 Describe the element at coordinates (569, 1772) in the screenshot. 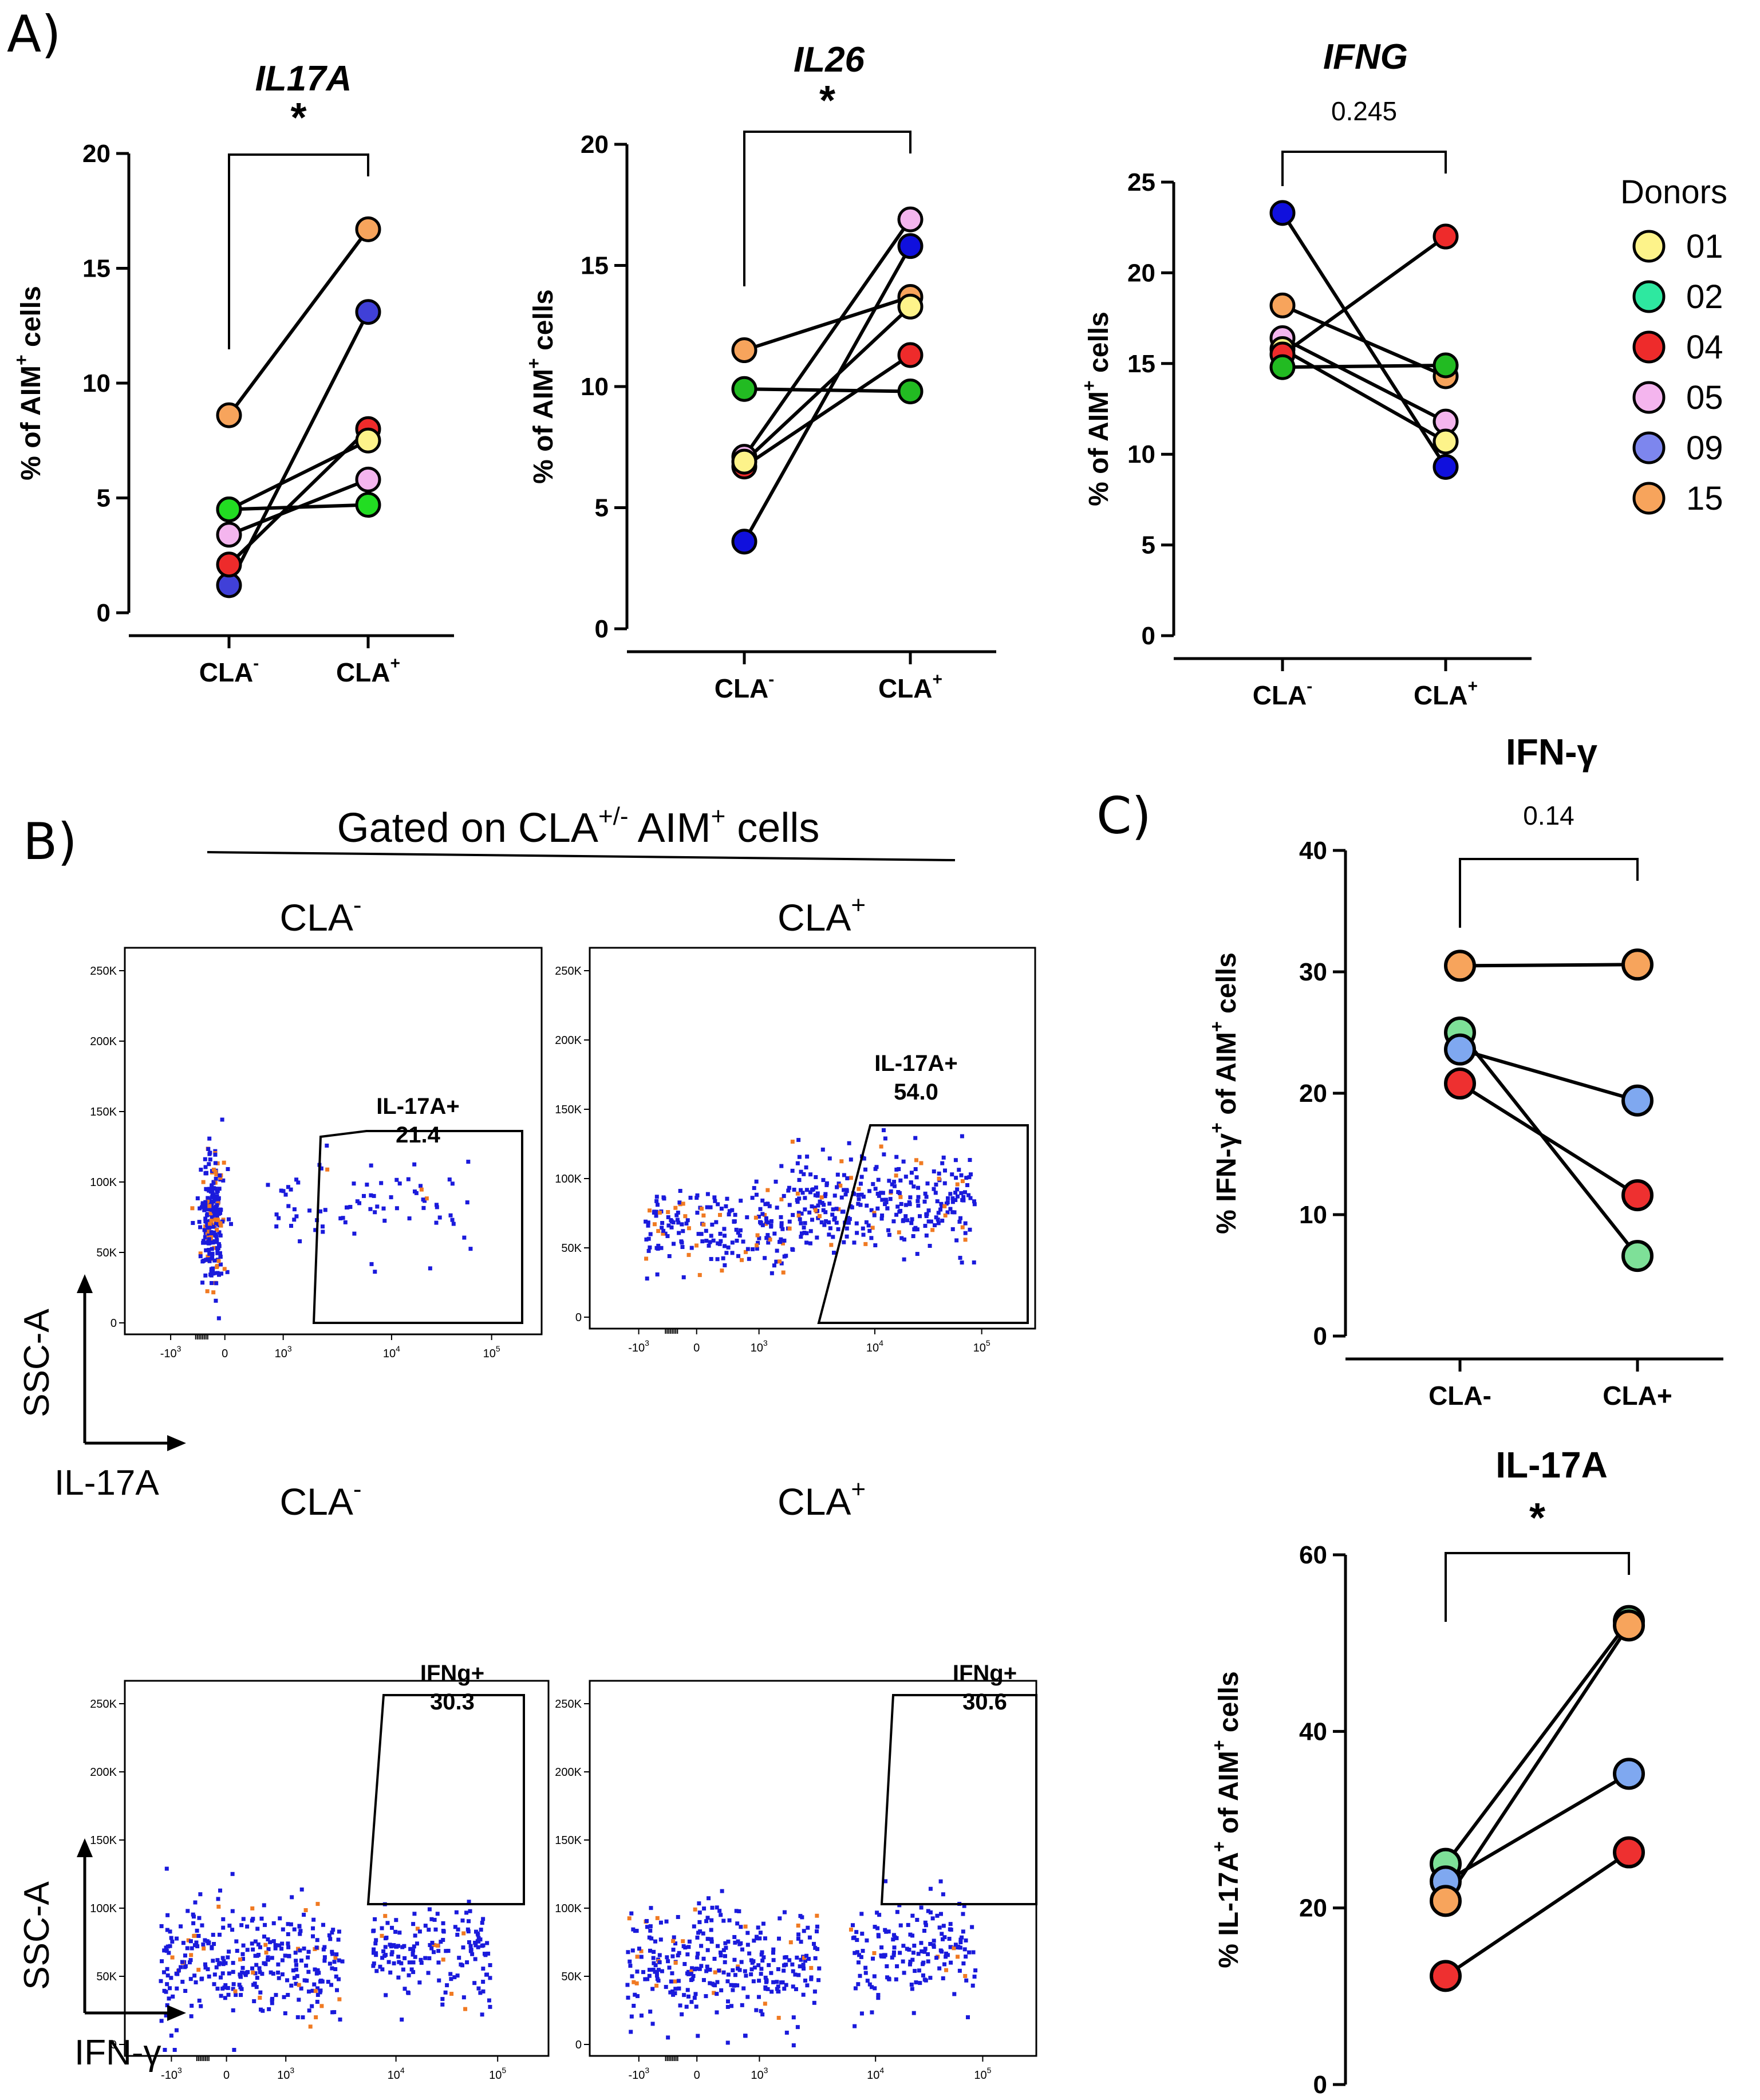

I see `flow-y-tick-label: 200K` at that location.